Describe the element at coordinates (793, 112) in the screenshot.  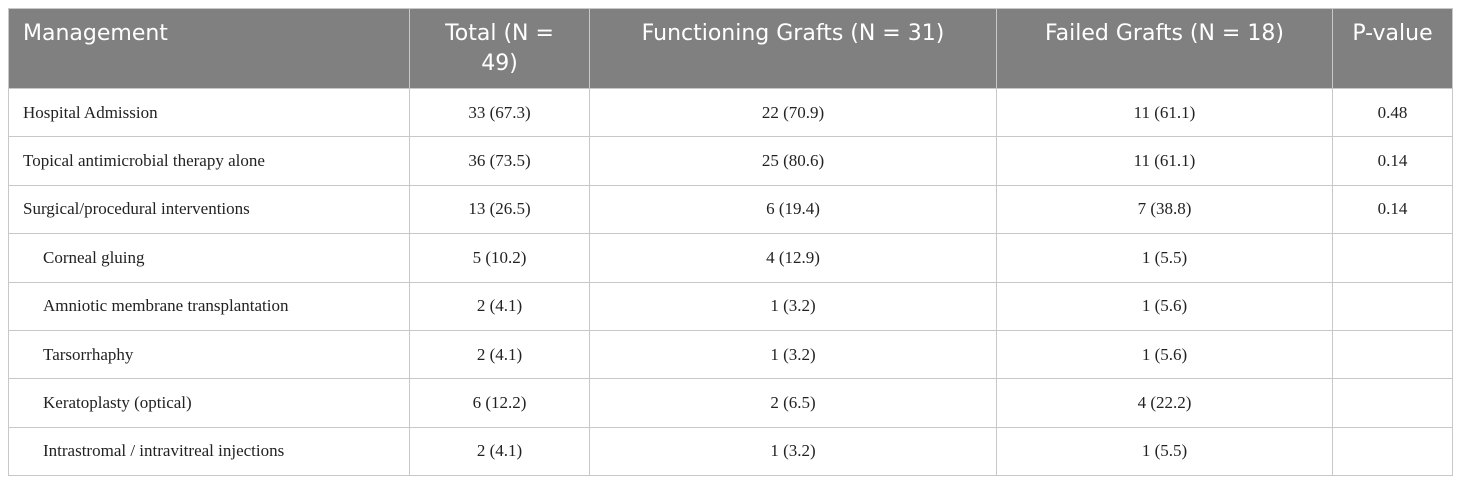
I see `table-cell: 22 (70.9)` at that location.